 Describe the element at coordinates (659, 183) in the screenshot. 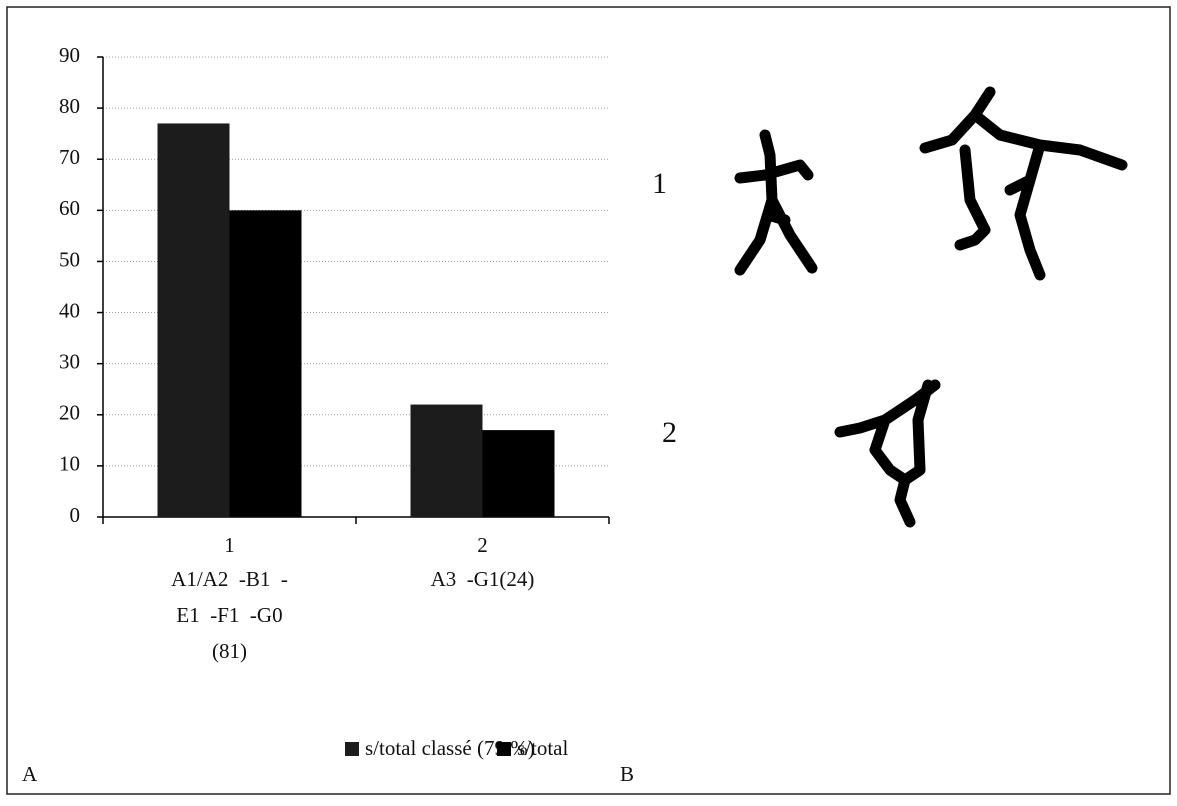

I see `row-label: 1` at that location.